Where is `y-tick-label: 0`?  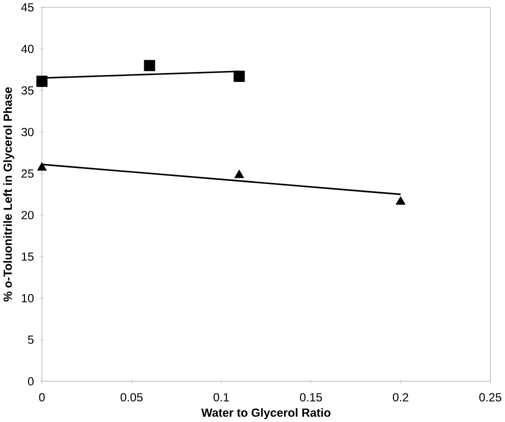
y-tick-label: 0 is located at coordinates (31, 381).